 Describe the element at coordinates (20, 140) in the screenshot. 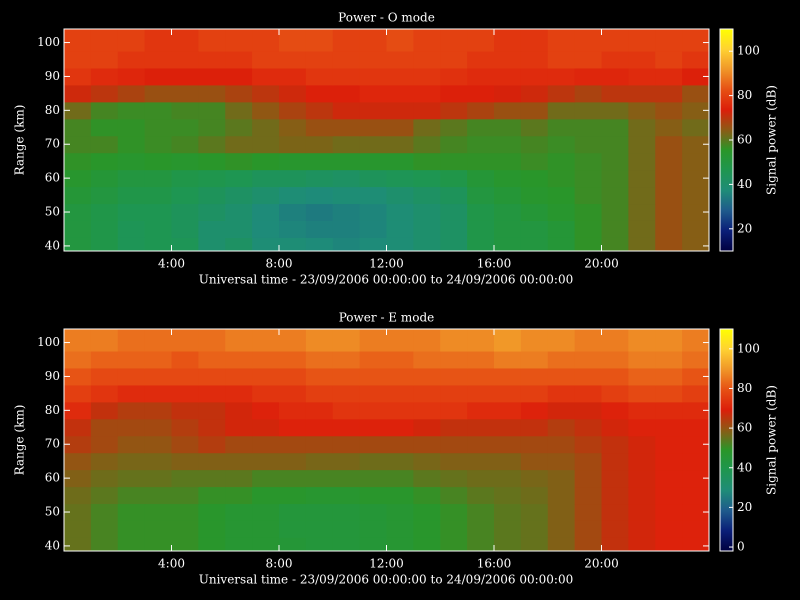

I see `y-axis-label: Range (km)` at that location.